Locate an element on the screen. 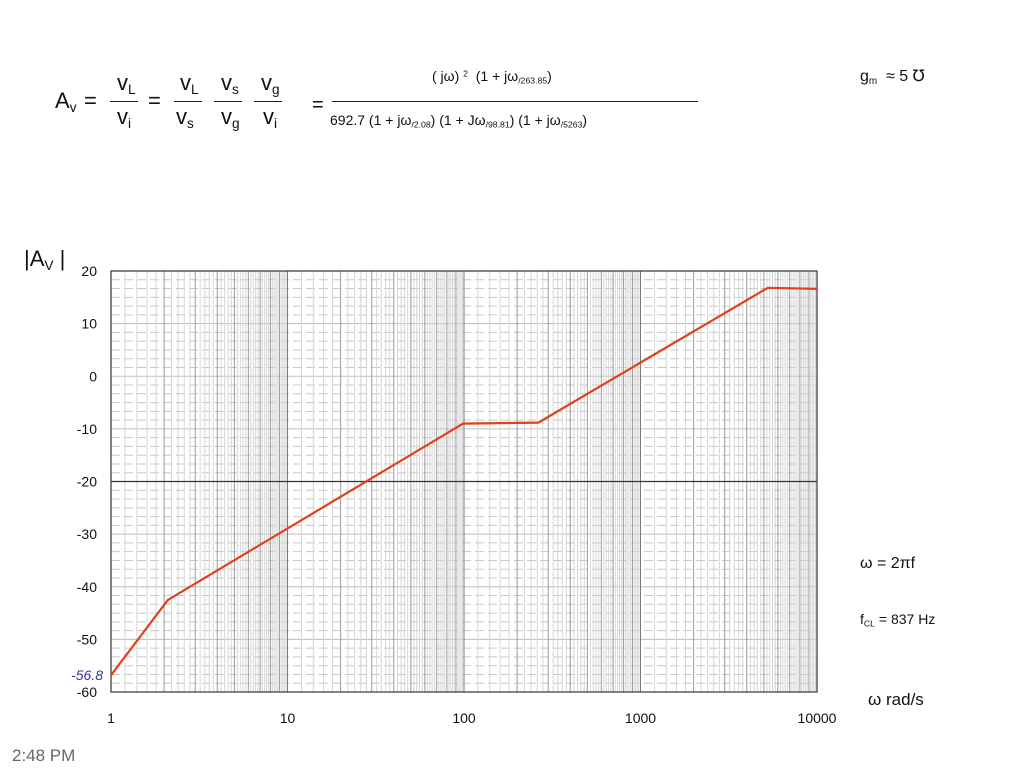  y-tick-label: -30 is located at coordinates (87, 534).